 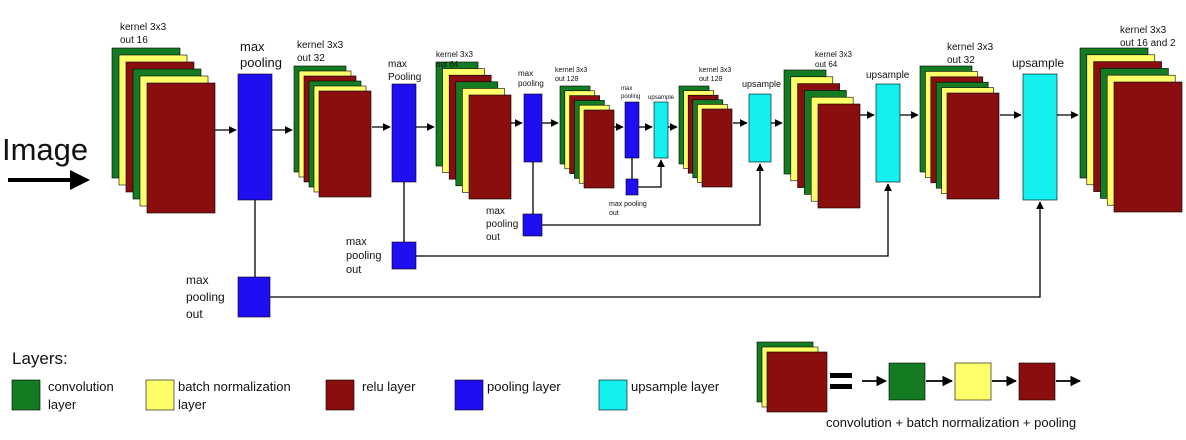 I want to click on label-dec1-kernel: kernel 3x3 out 16 and 2, so click(x=1148, y=37).